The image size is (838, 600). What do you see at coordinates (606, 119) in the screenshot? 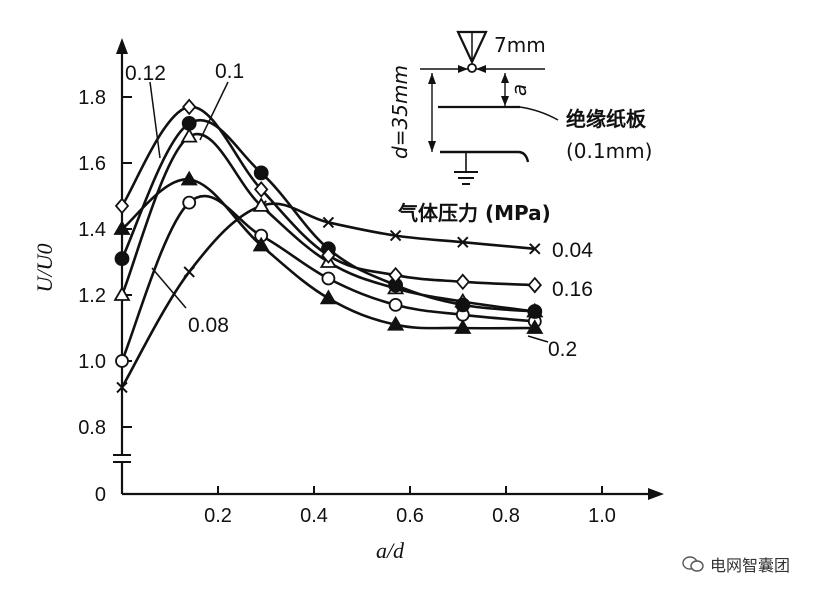
I see `board-label: 绝缘纸板` at bounding box center [606, 119].